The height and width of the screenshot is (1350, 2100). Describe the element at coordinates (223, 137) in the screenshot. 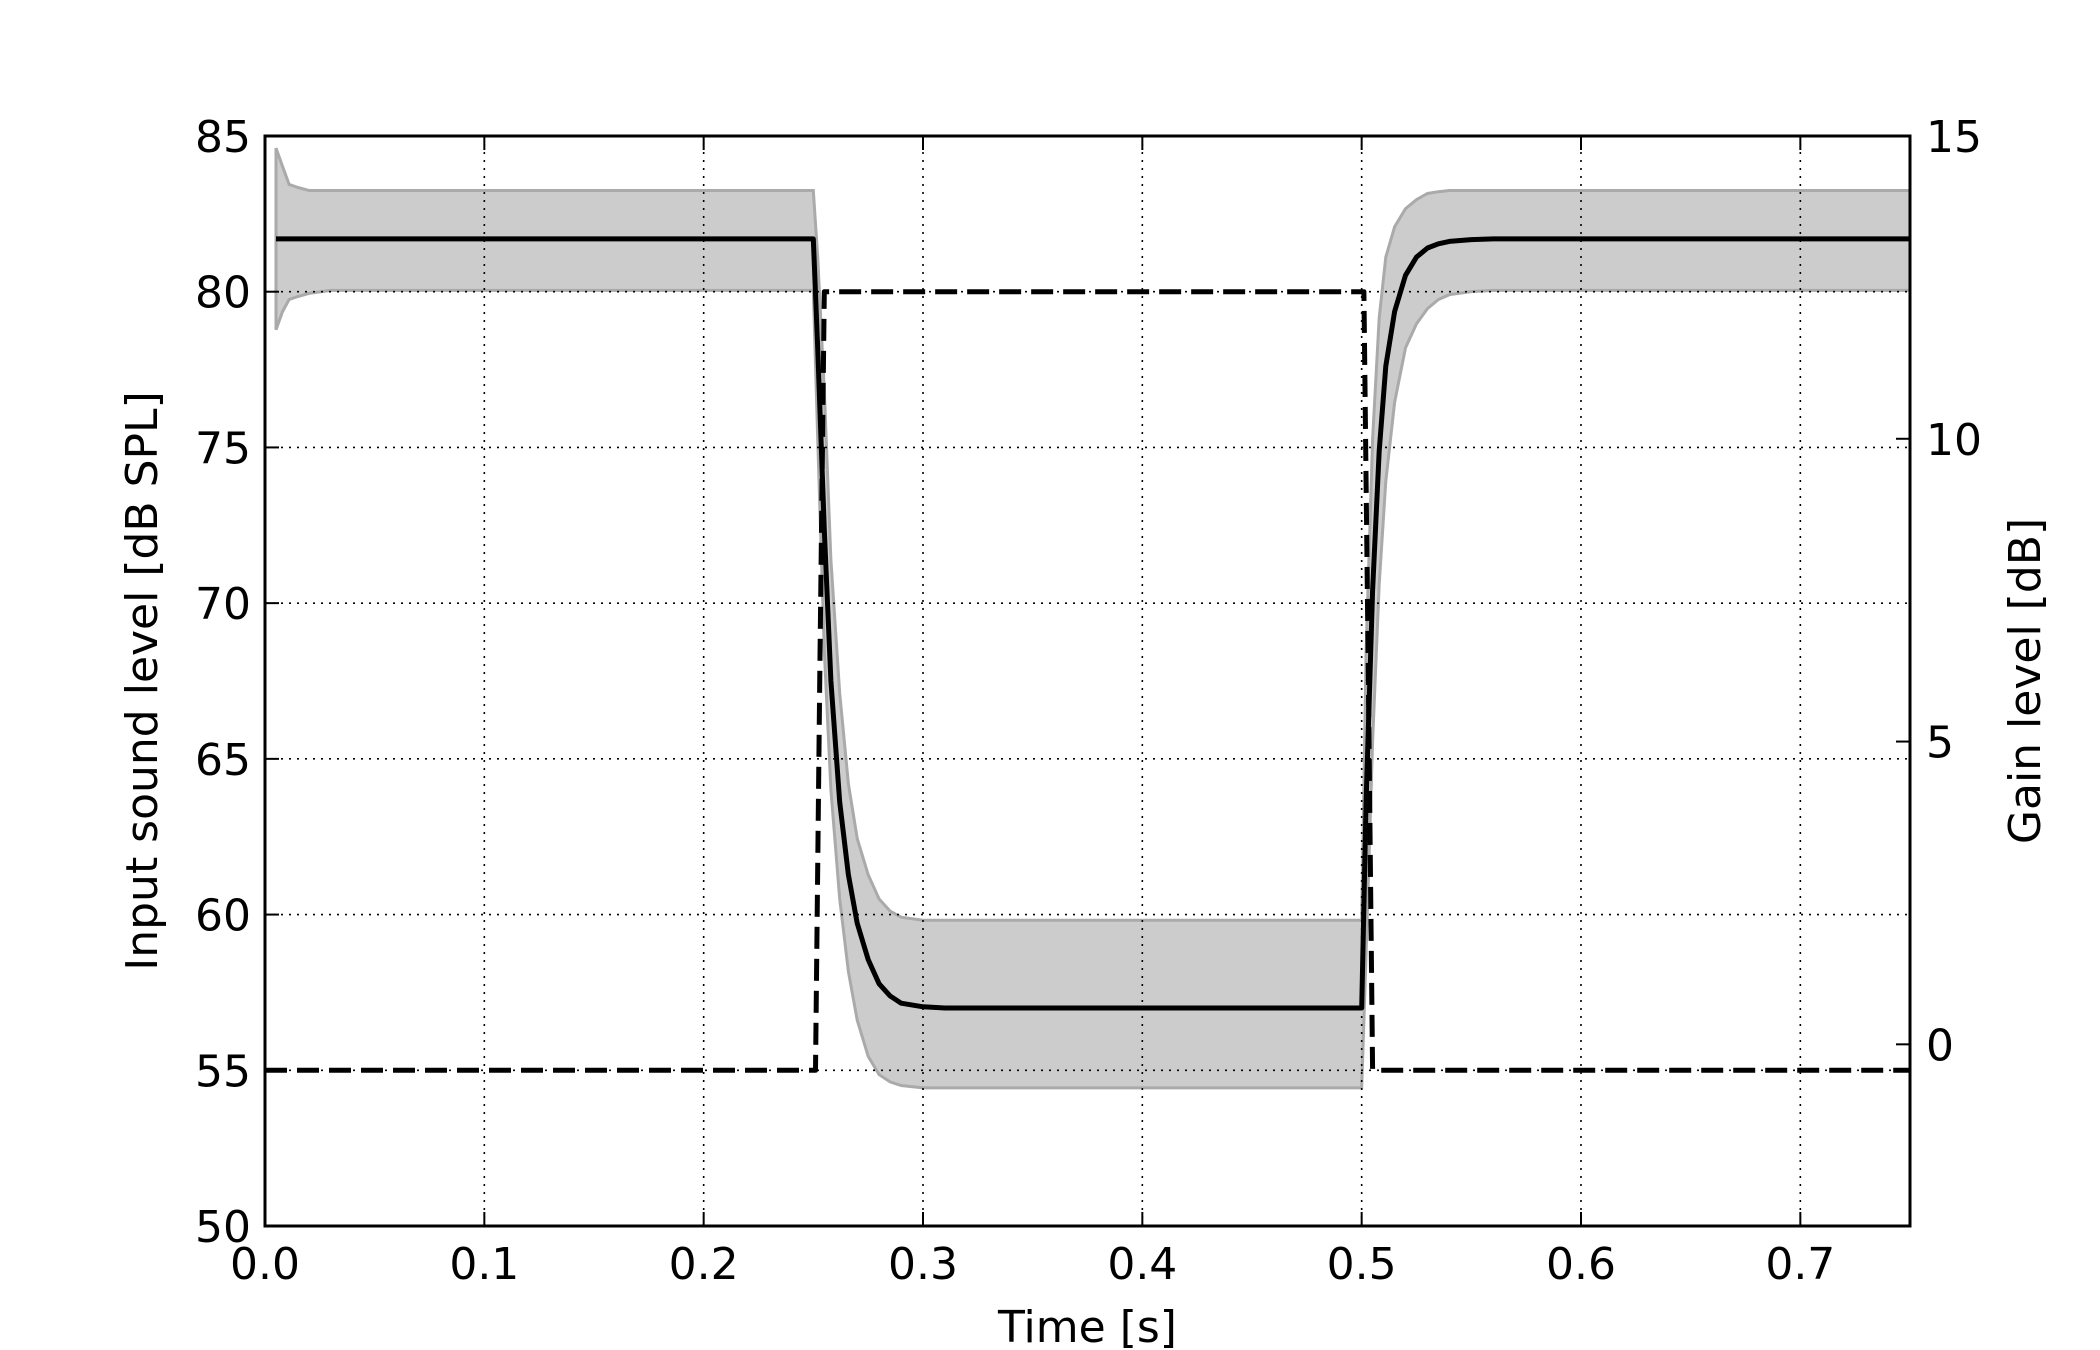

I see `y-left-tick-label: 85` at that location.